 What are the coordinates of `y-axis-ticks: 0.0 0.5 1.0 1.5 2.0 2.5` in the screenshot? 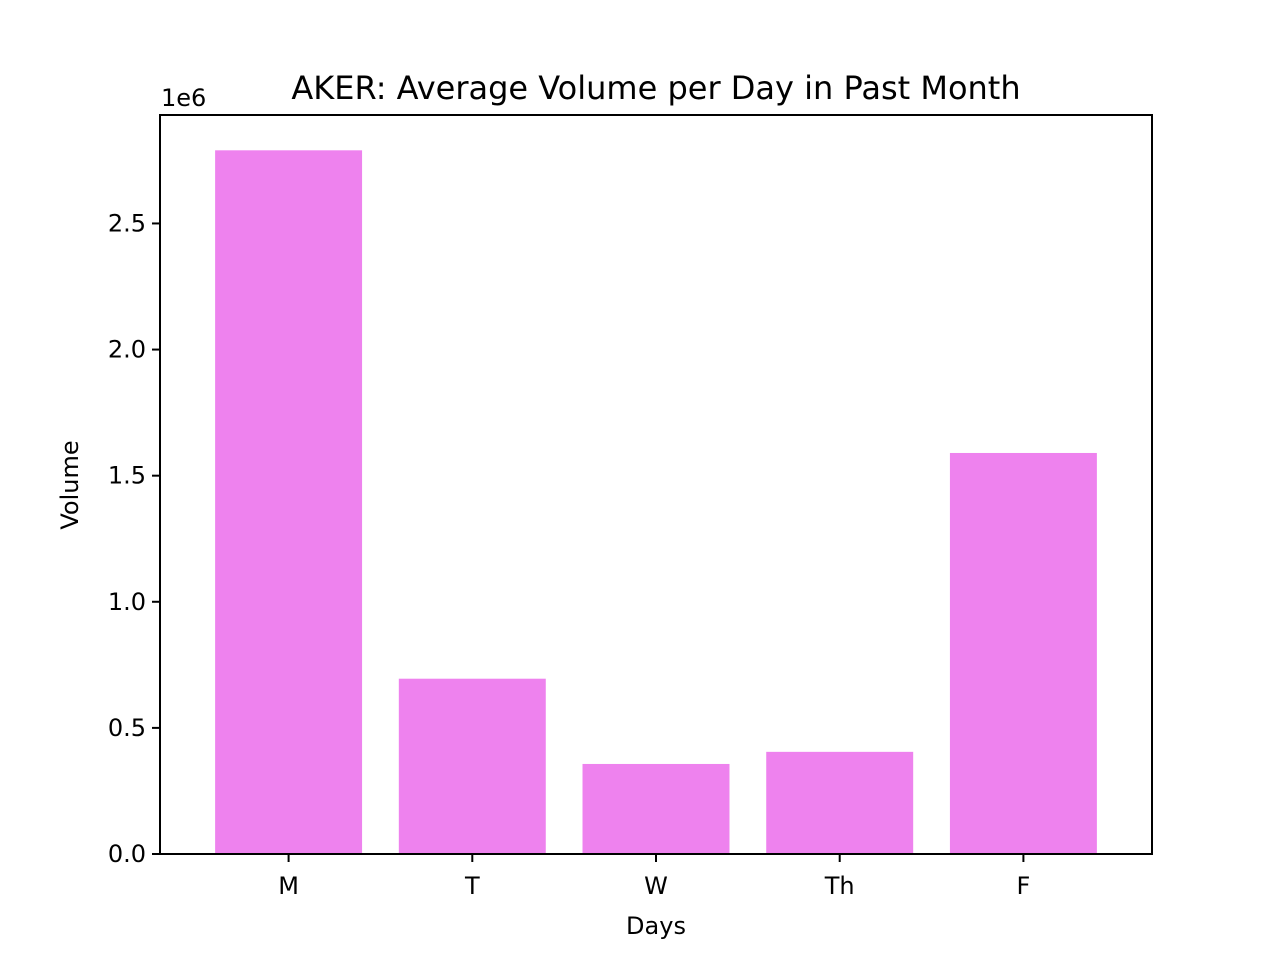 It's located at (134, 538).